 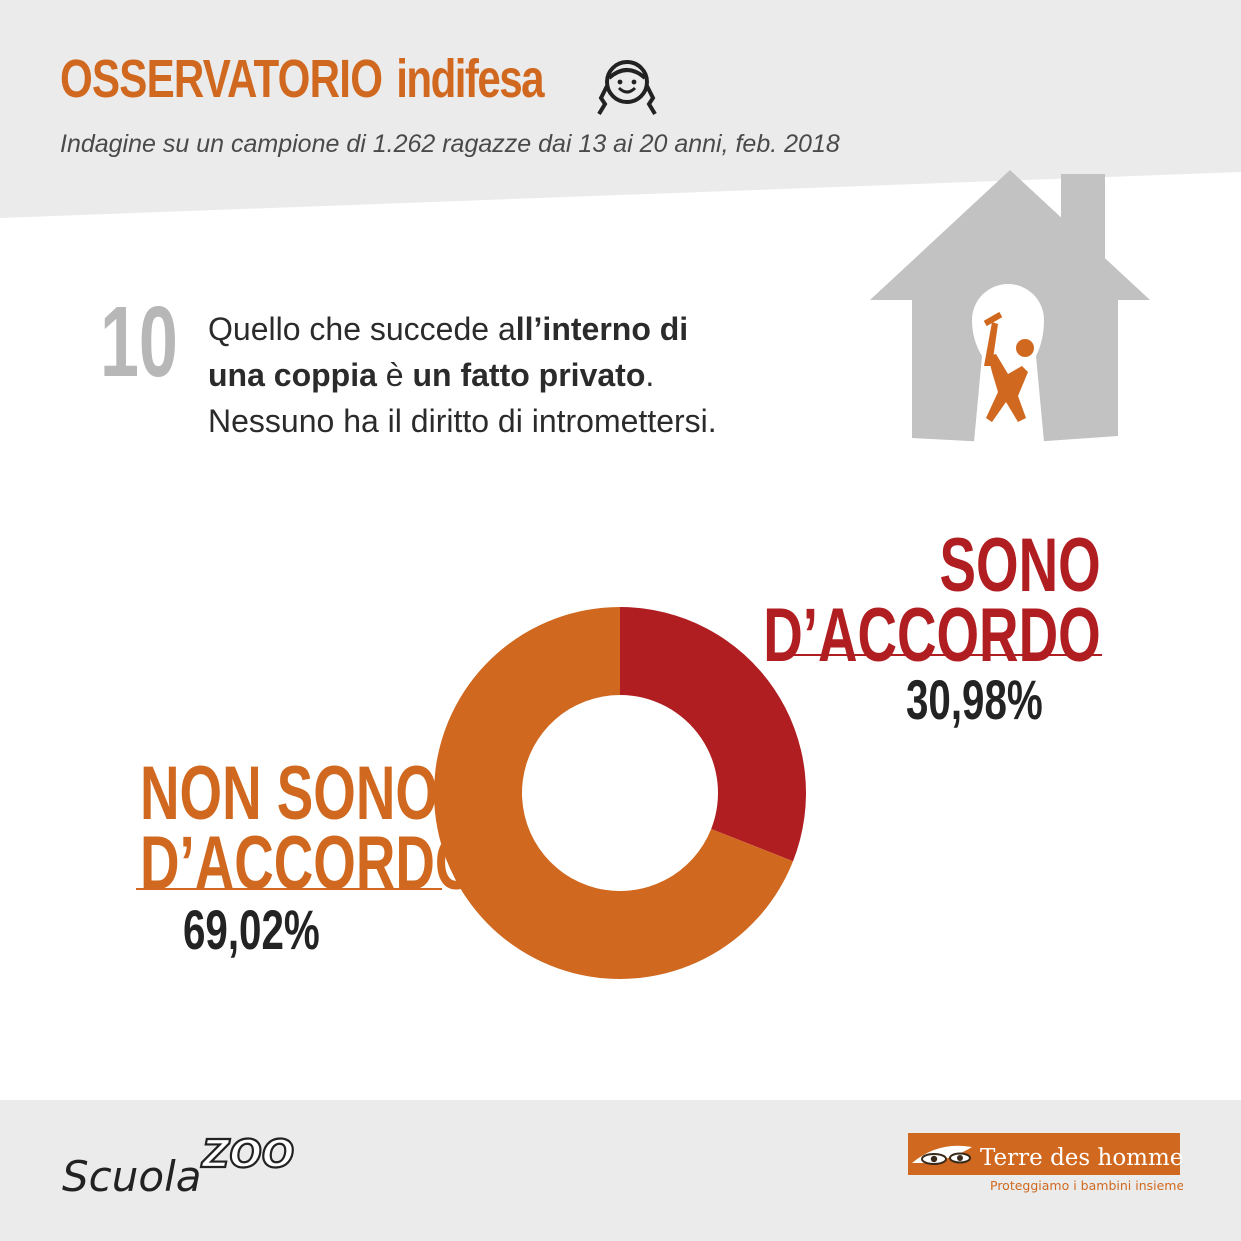 I want to click on page-title: OSSERVATORIO indifesa, so click(x=302, y=79).